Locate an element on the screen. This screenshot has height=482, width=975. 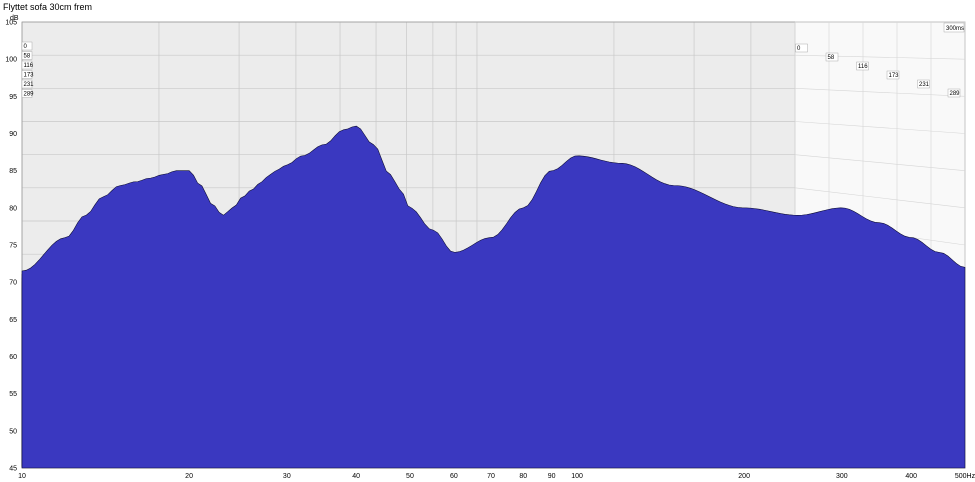
y-tick-label: 90 is located at coordinates (13, 134).